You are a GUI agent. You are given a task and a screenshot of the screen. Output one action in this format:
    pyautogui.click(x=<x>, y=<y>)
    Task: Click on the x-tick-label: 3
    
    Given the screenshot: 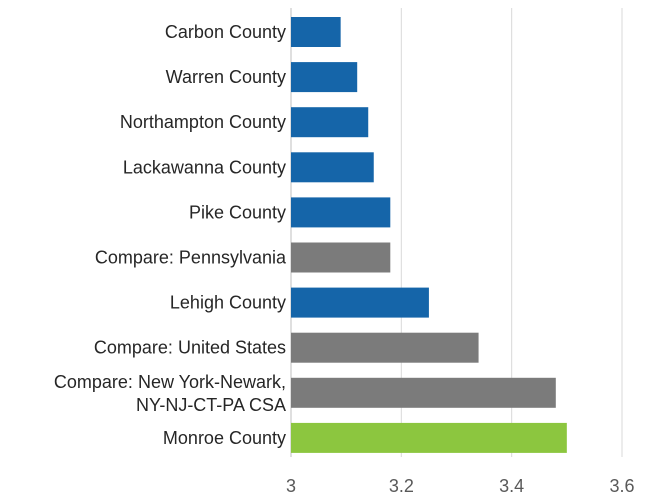 What is the action you would take?
    pyautogui.click(x=291, y=486)
    